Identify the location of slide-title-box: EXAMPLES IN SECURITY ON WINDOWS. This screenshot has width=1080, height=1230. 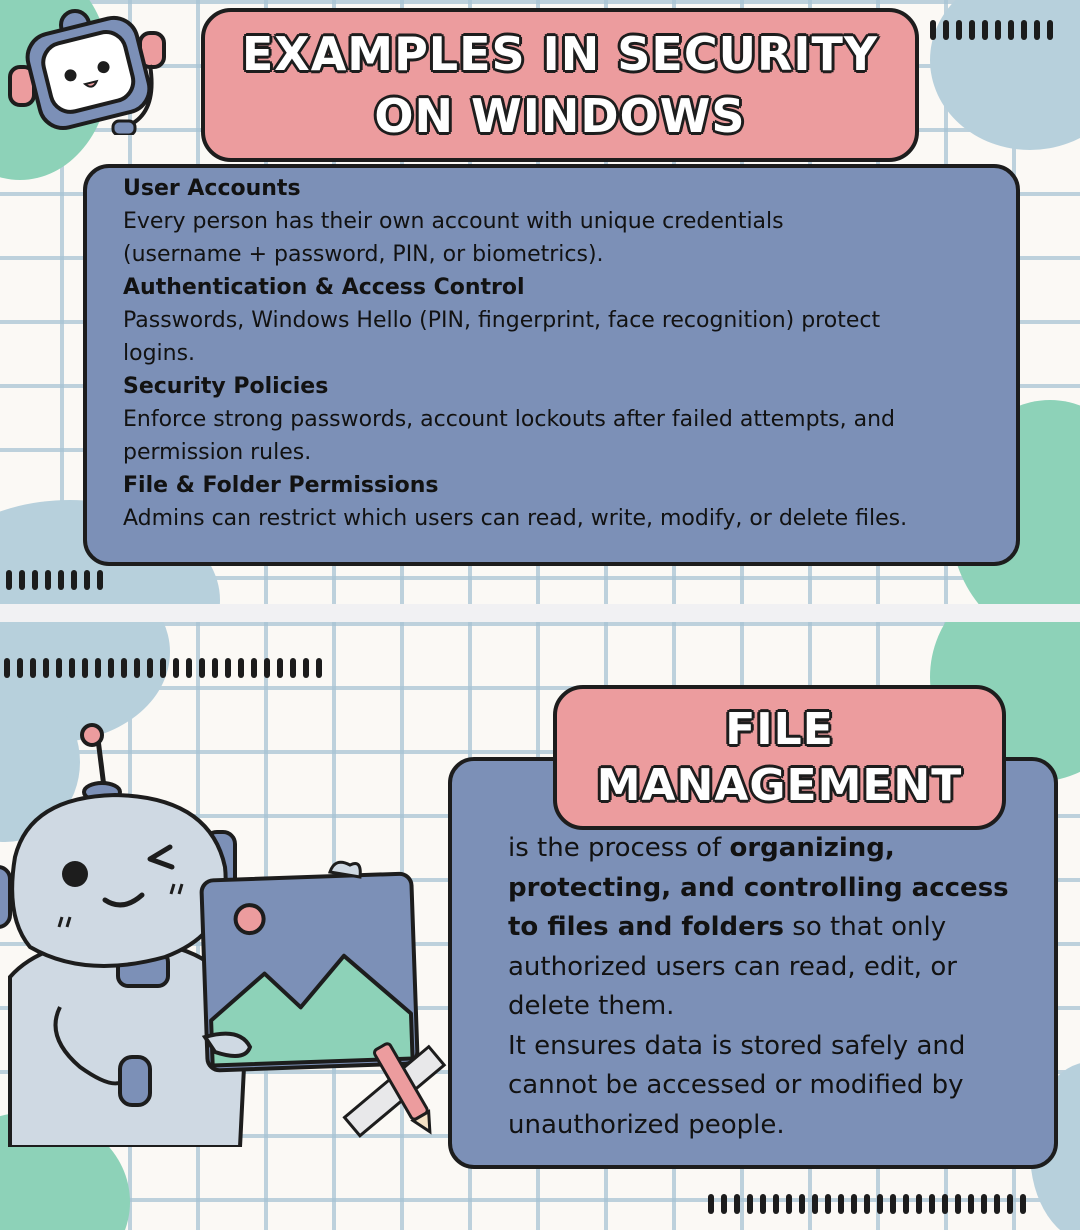
(560, 85).